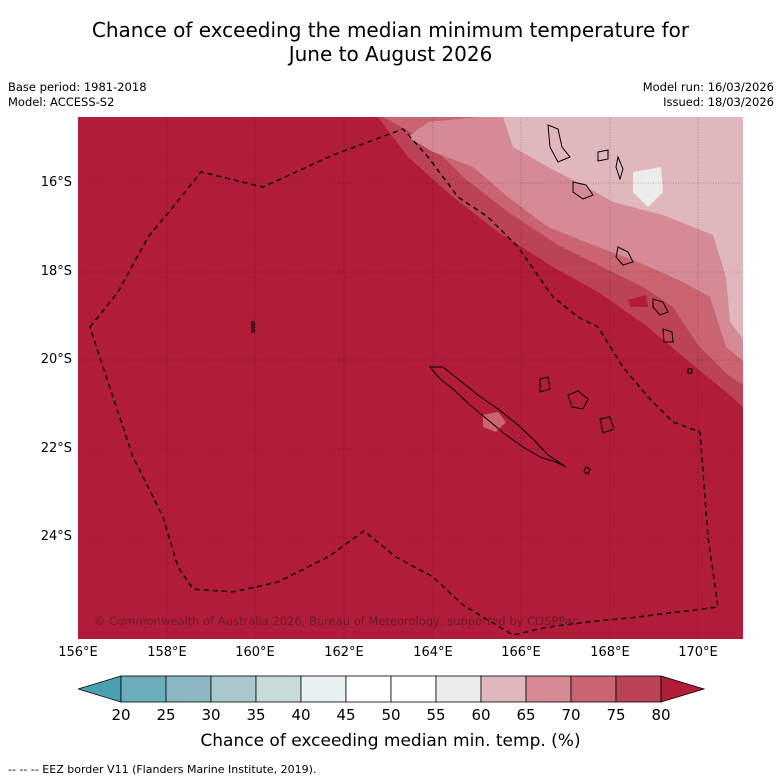 The image size is (781, 781). Describe the element at coordinates (56, 536) in the screenshot. I see `lat-label-24s: 24°S` at that location.